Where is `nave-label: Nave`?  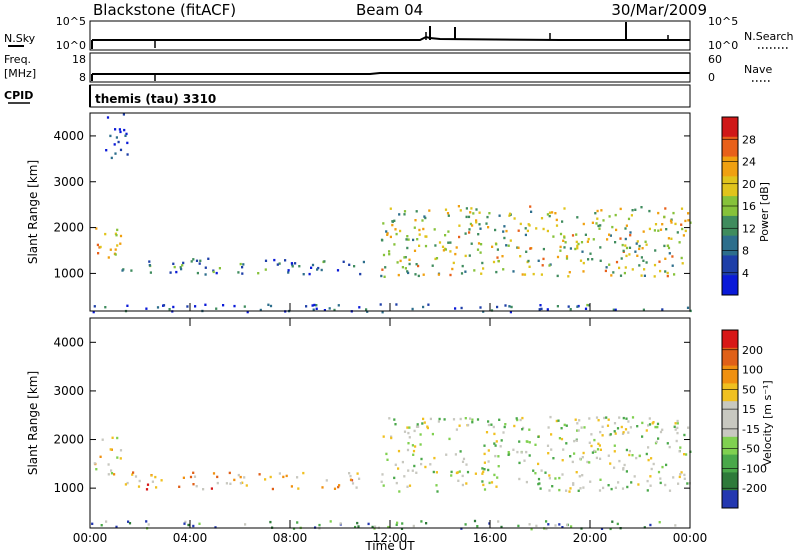 nave-label: Nave is located at coordinates (758, 69).